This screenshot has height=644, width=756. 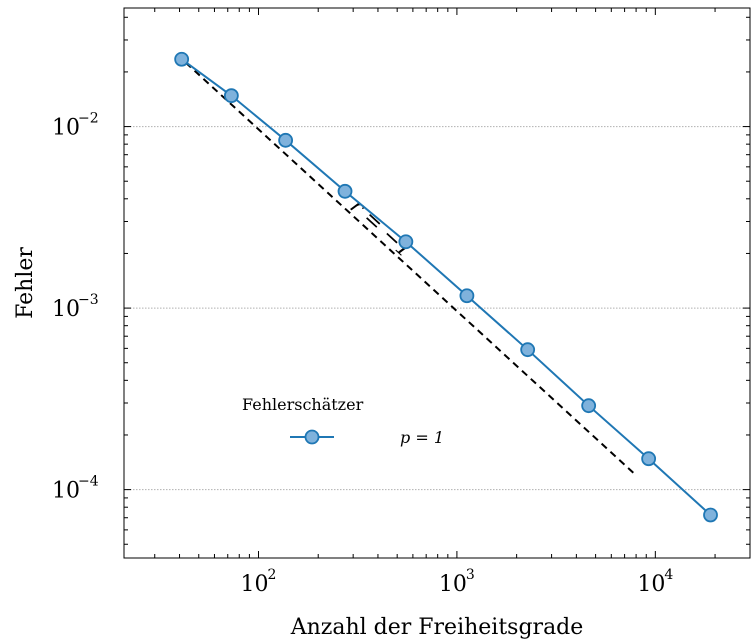 What do you see at coordinates (88, 300) in the screenshot?
I see `y-tick-label-exponent: −3` at bounding box center [88, 300].